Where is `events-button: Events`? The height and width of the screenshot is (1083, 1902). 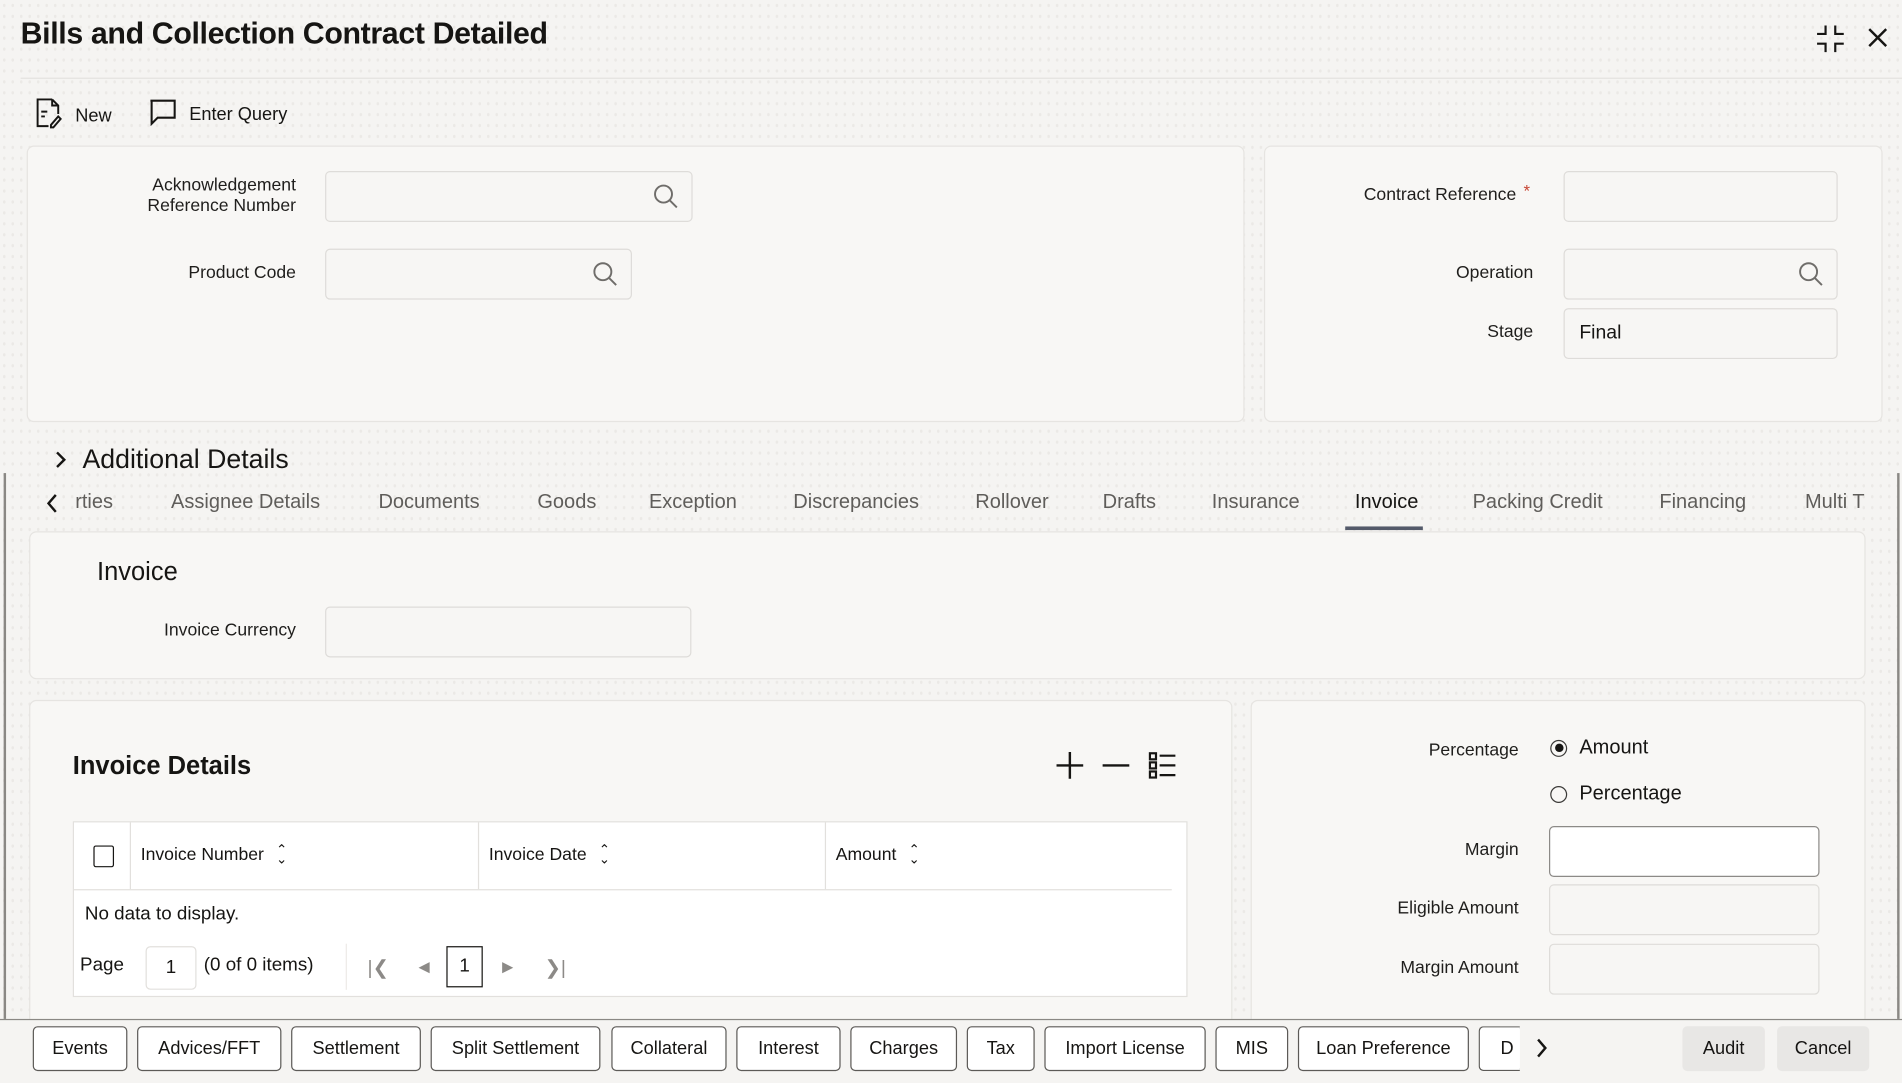 events-button: Events is located at coordinates (80, 1049).